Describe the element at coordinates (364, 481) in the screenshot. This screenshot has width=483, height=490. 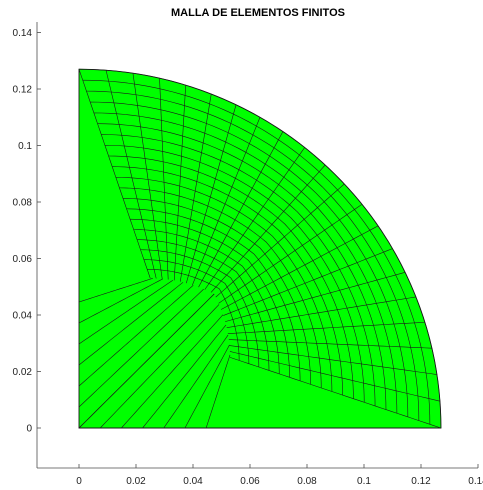
I see `x-tick-label: 0.1` at that location.